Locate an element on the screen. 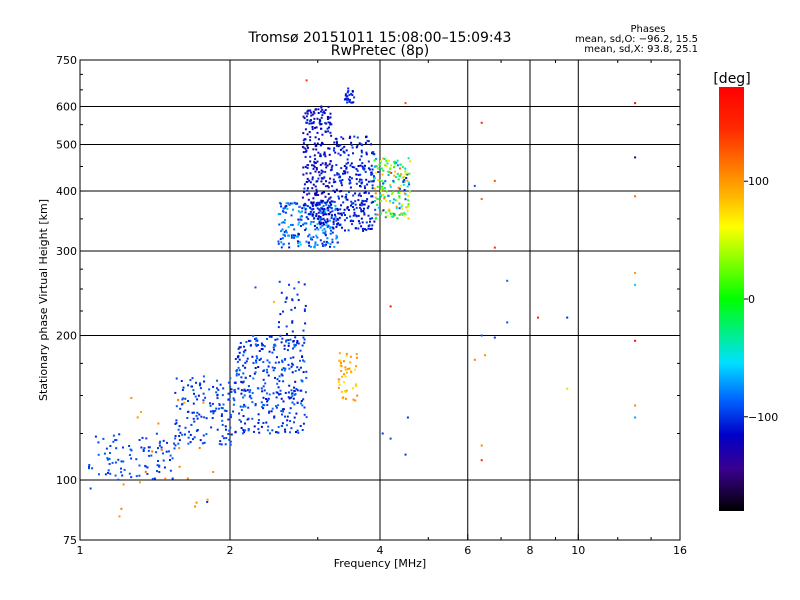 The width and height of the screenshot is (800, 600). y-tick-label: 600 is located at coordinates (66, 107).